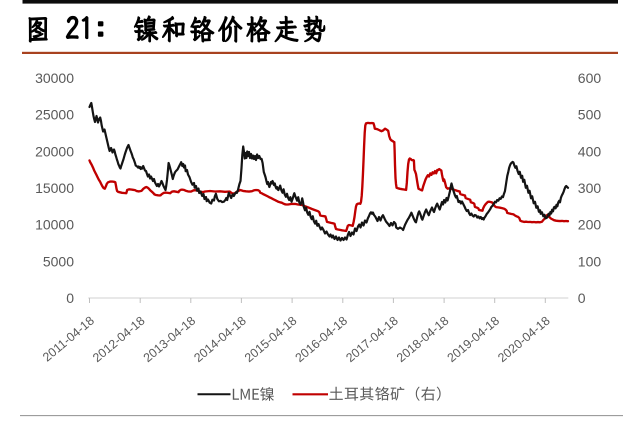 The height and width of the screenshot is (432, 640). What do you see at coordinates (54, 115) in the screenshot?
I see `svg-text: 25000` at bounding box center [54, 115].